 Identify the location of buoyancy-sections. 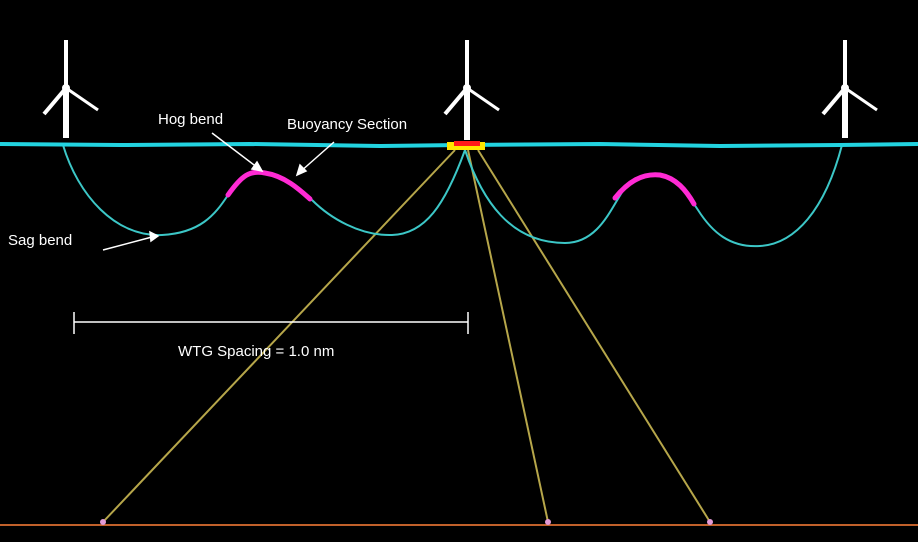
(461, 188).